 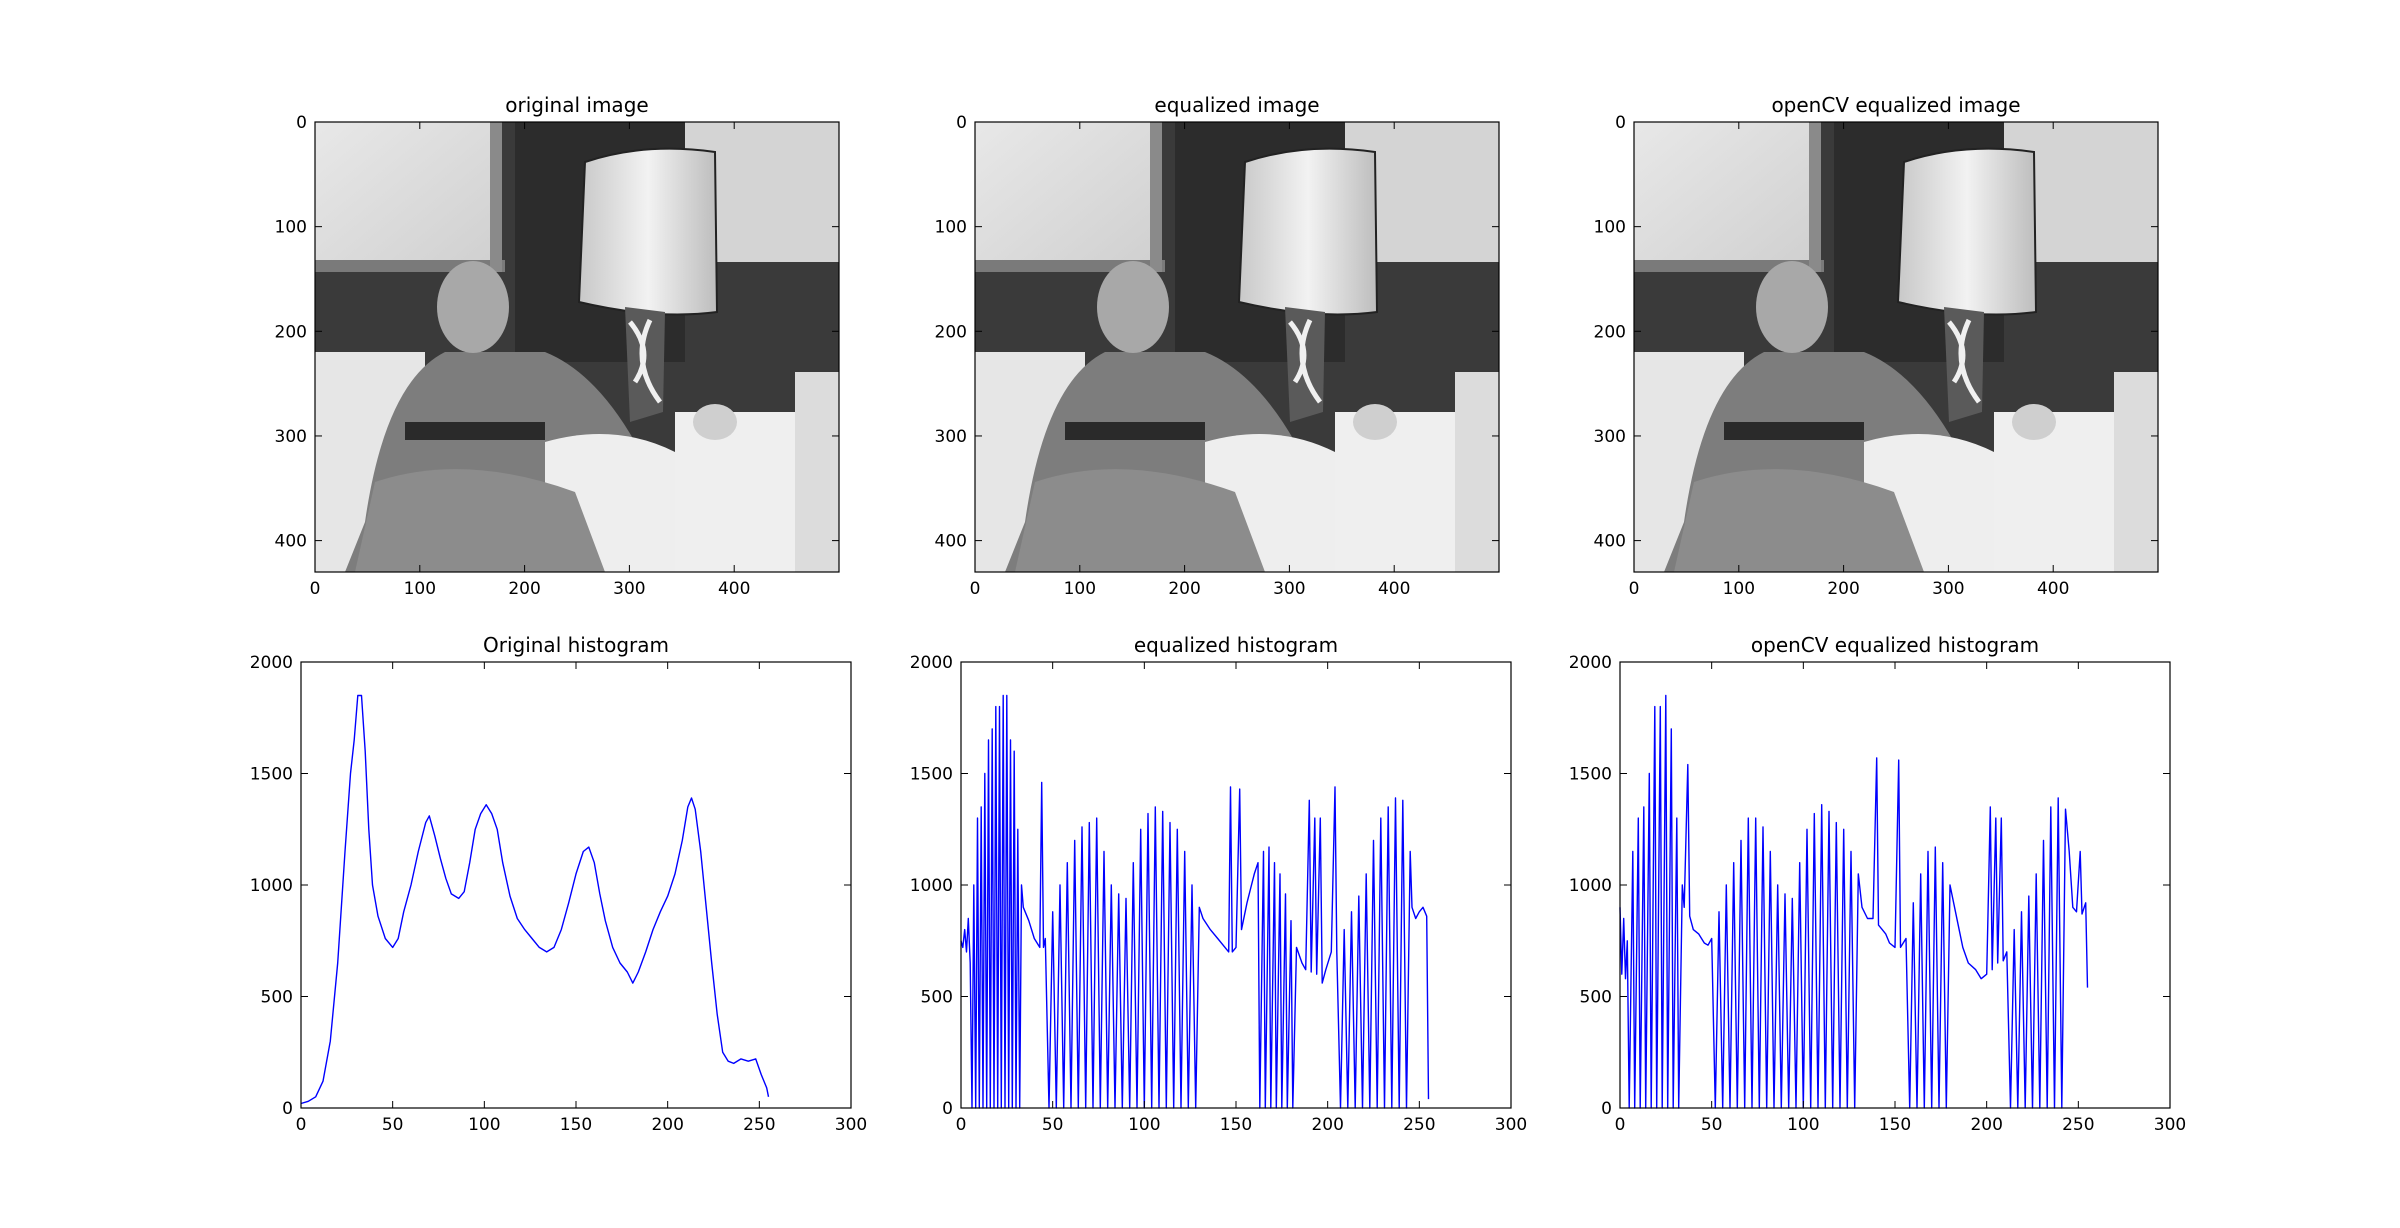 What do you see at coordinates (1236, 645) in the screenshot?
I see `panel-title: equalized histogram` at bounding box center [1236, 645].